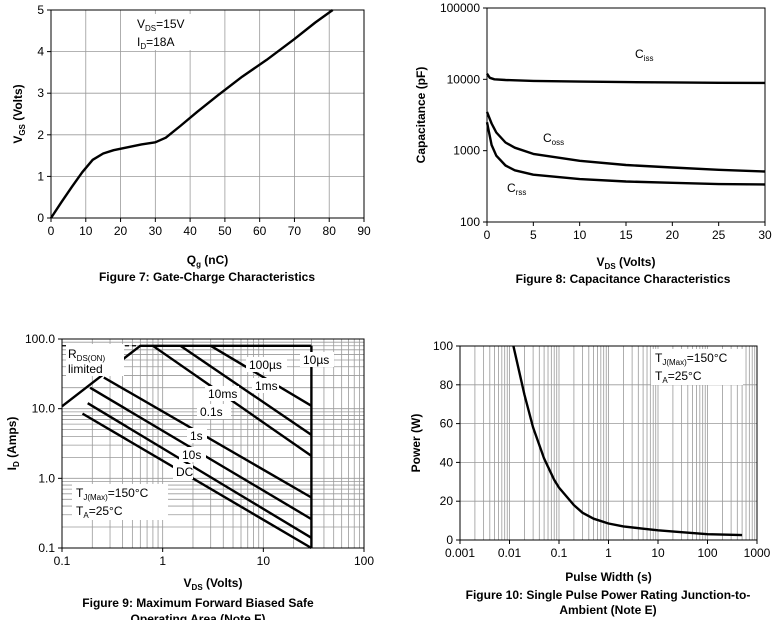  I want to click on y-tick-label: 100.0, so click(40, 339).